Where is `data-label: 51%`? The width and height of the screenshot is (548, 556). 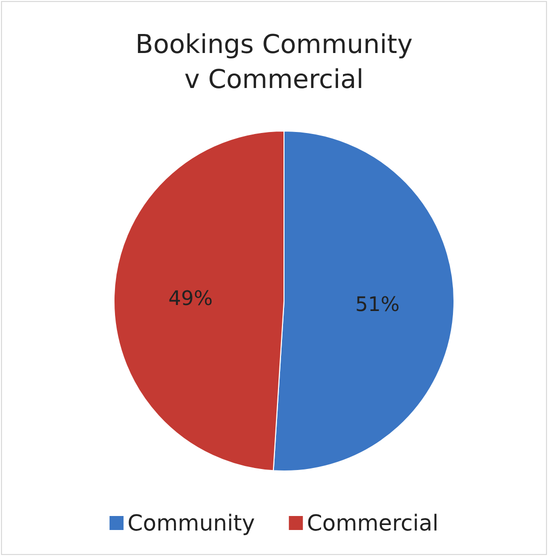 data-label: 51% is located at coordinates (377, 304).